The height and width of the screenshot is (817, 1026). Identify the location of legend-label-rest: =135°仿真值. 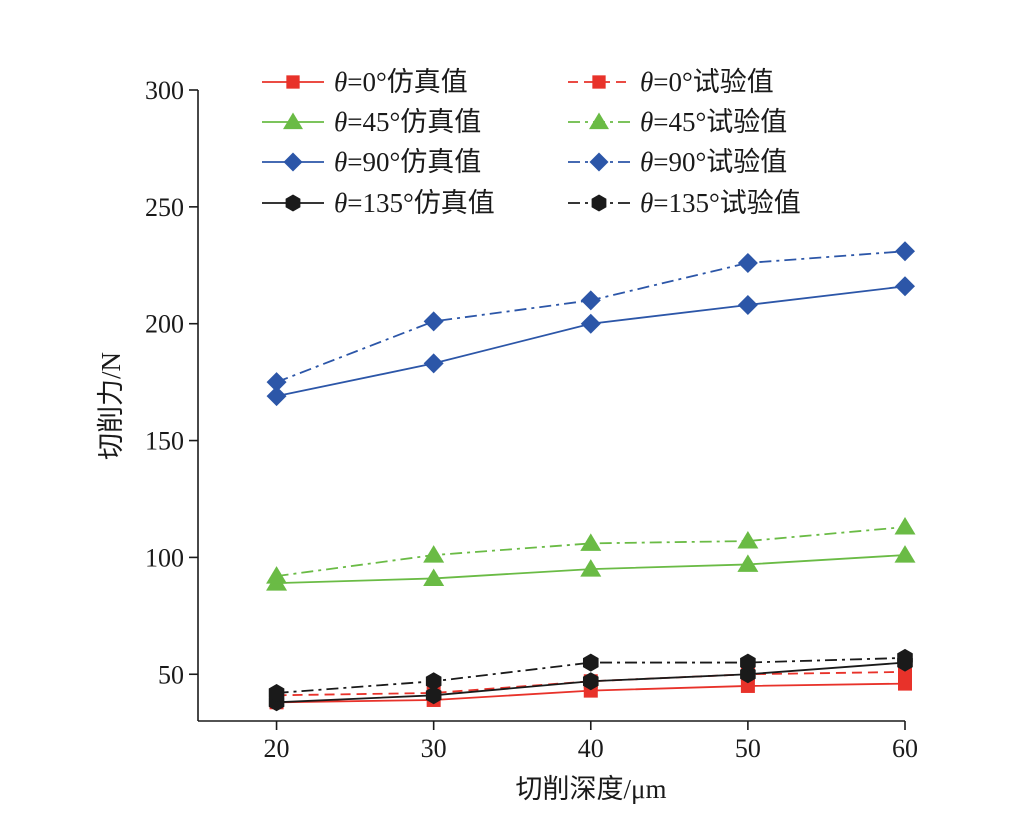
(421, 203).